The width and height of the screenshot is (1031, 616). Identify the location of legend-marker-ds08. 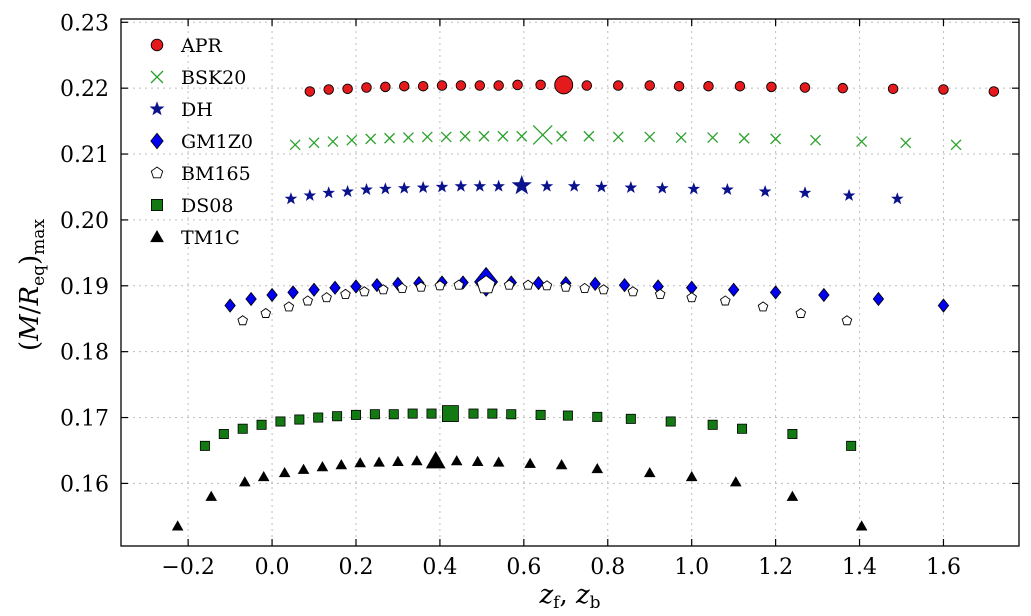
(156, 204).